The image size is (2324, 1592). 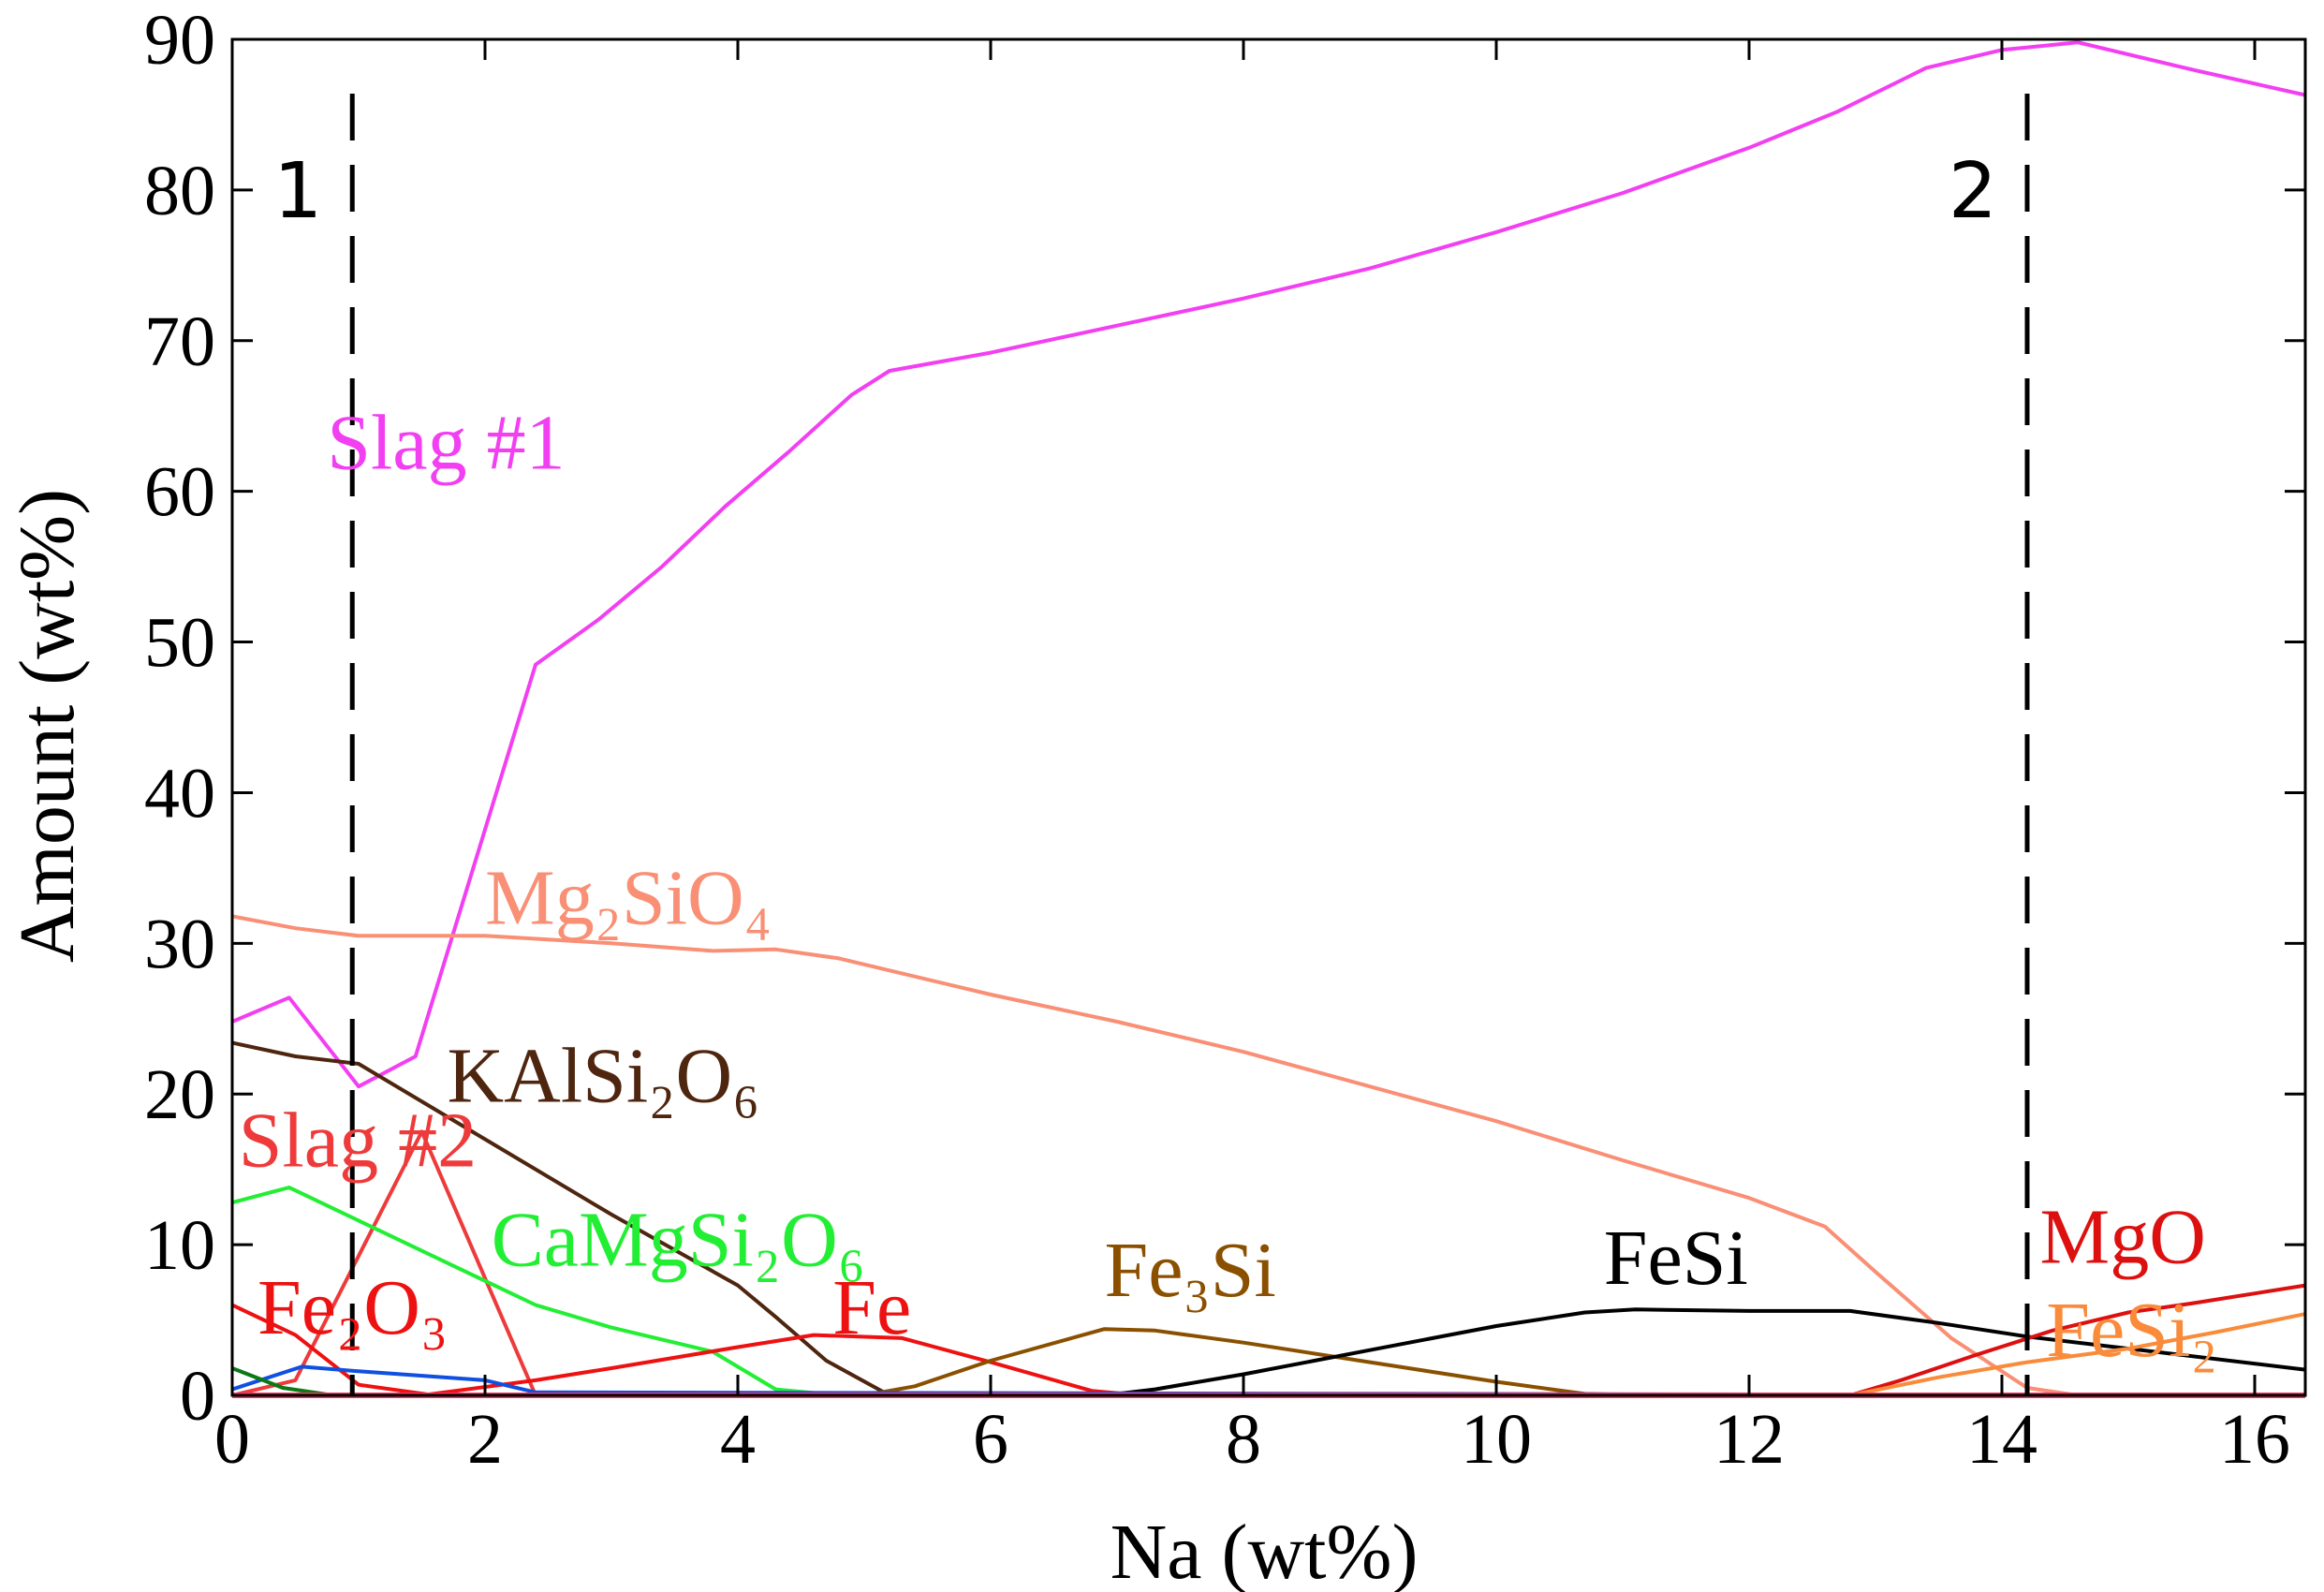 I want to click on y-tick-label: 90, so click(x=179, y=40).